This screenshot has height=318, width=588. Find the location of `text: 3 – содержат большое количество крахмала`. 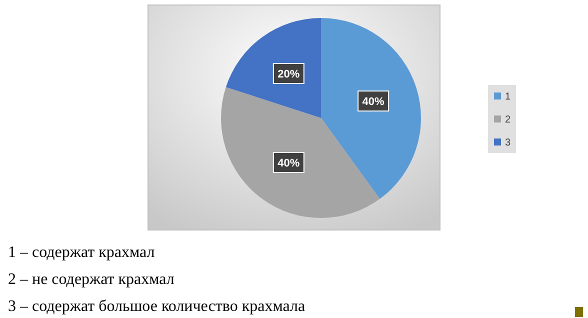

text: 3 – содержат большое количество крахмала is located at coordinates (157, 306).